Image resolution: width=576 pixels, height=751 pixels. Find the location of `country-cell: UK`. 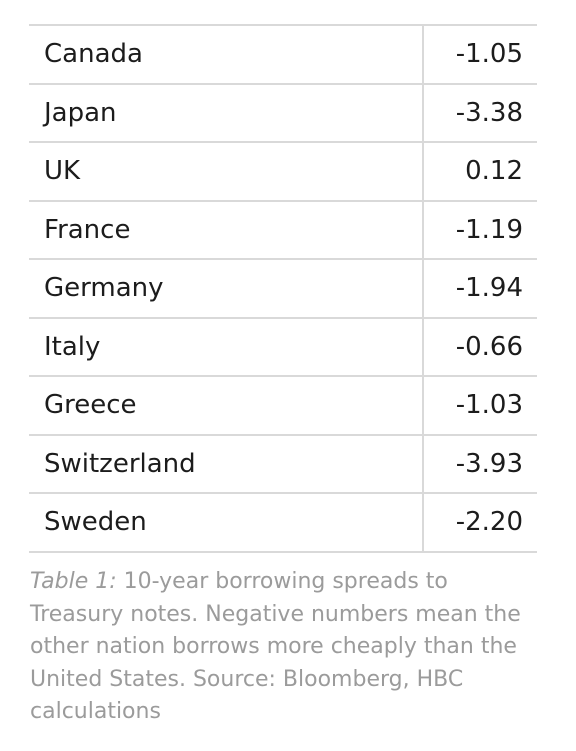

country-cell: UK is located at coordinates (226, 171).